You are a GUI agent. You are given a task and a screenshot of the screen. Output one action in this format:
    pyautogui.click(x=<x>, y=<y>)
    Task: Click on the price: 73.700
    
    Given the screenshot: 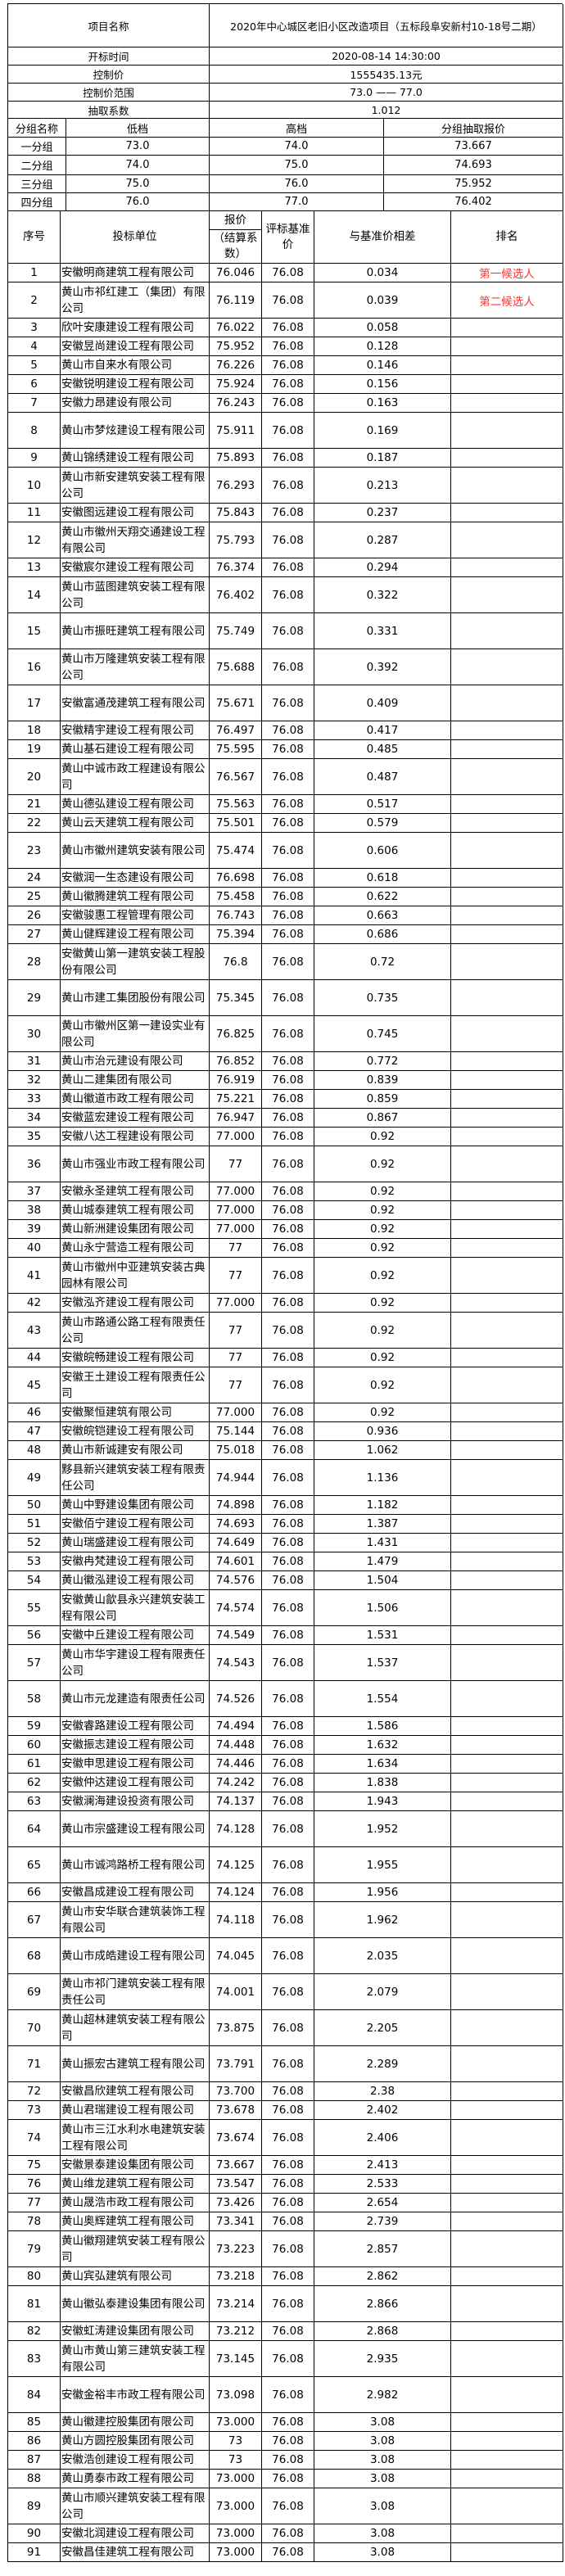 What is the action you would take?
    pyautogui.click(x=236, y=2091)
    